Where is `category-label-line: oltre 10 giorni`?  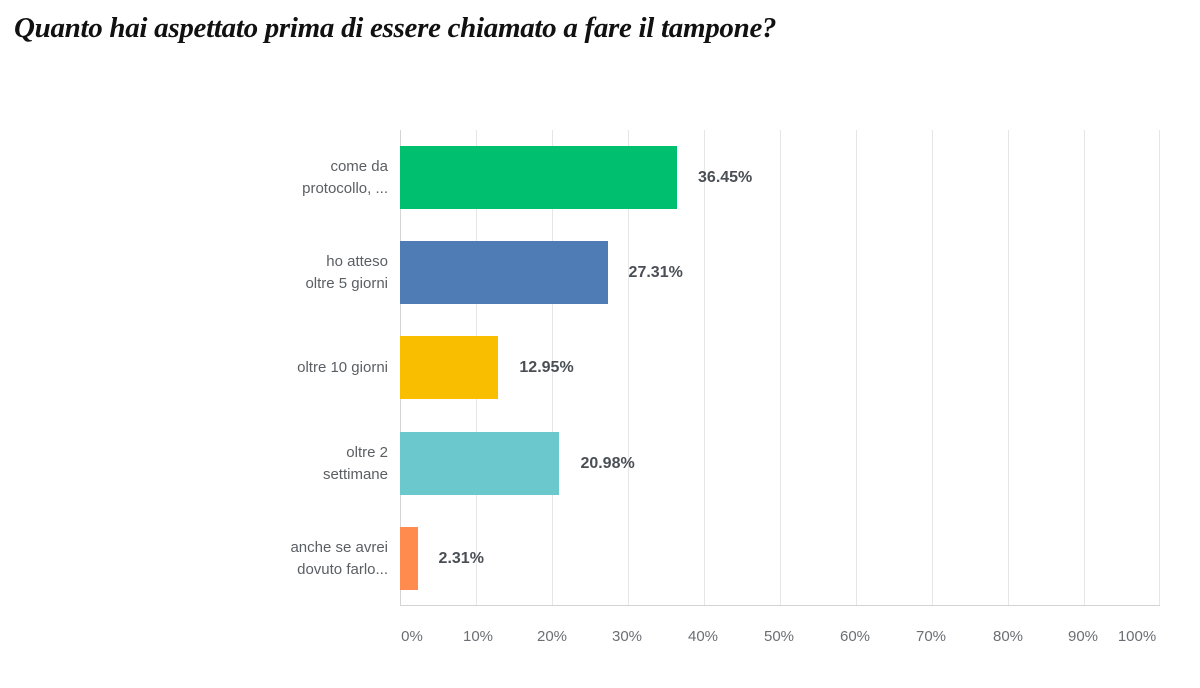
category-label-line: oltre 10 giorni is located at coordinates (342, 367).